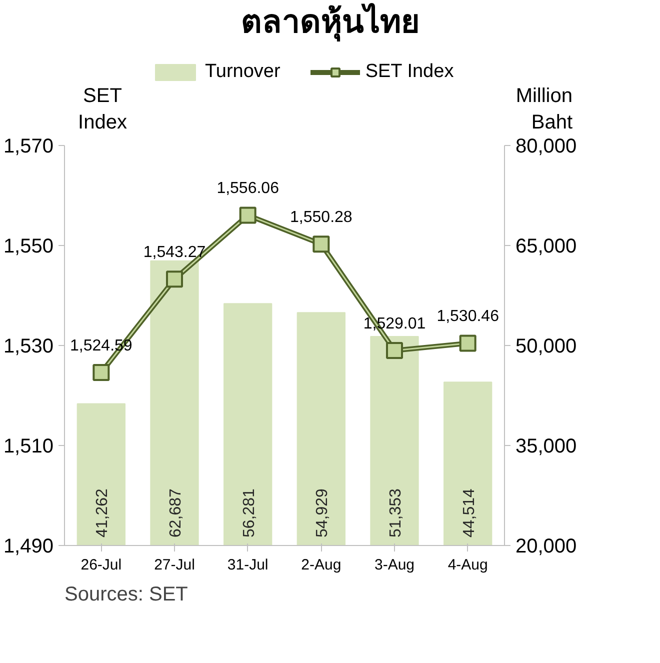 The height and width of the screenshot is (663, 660). I want to click on data-label: 51,353, so click(396, 513).